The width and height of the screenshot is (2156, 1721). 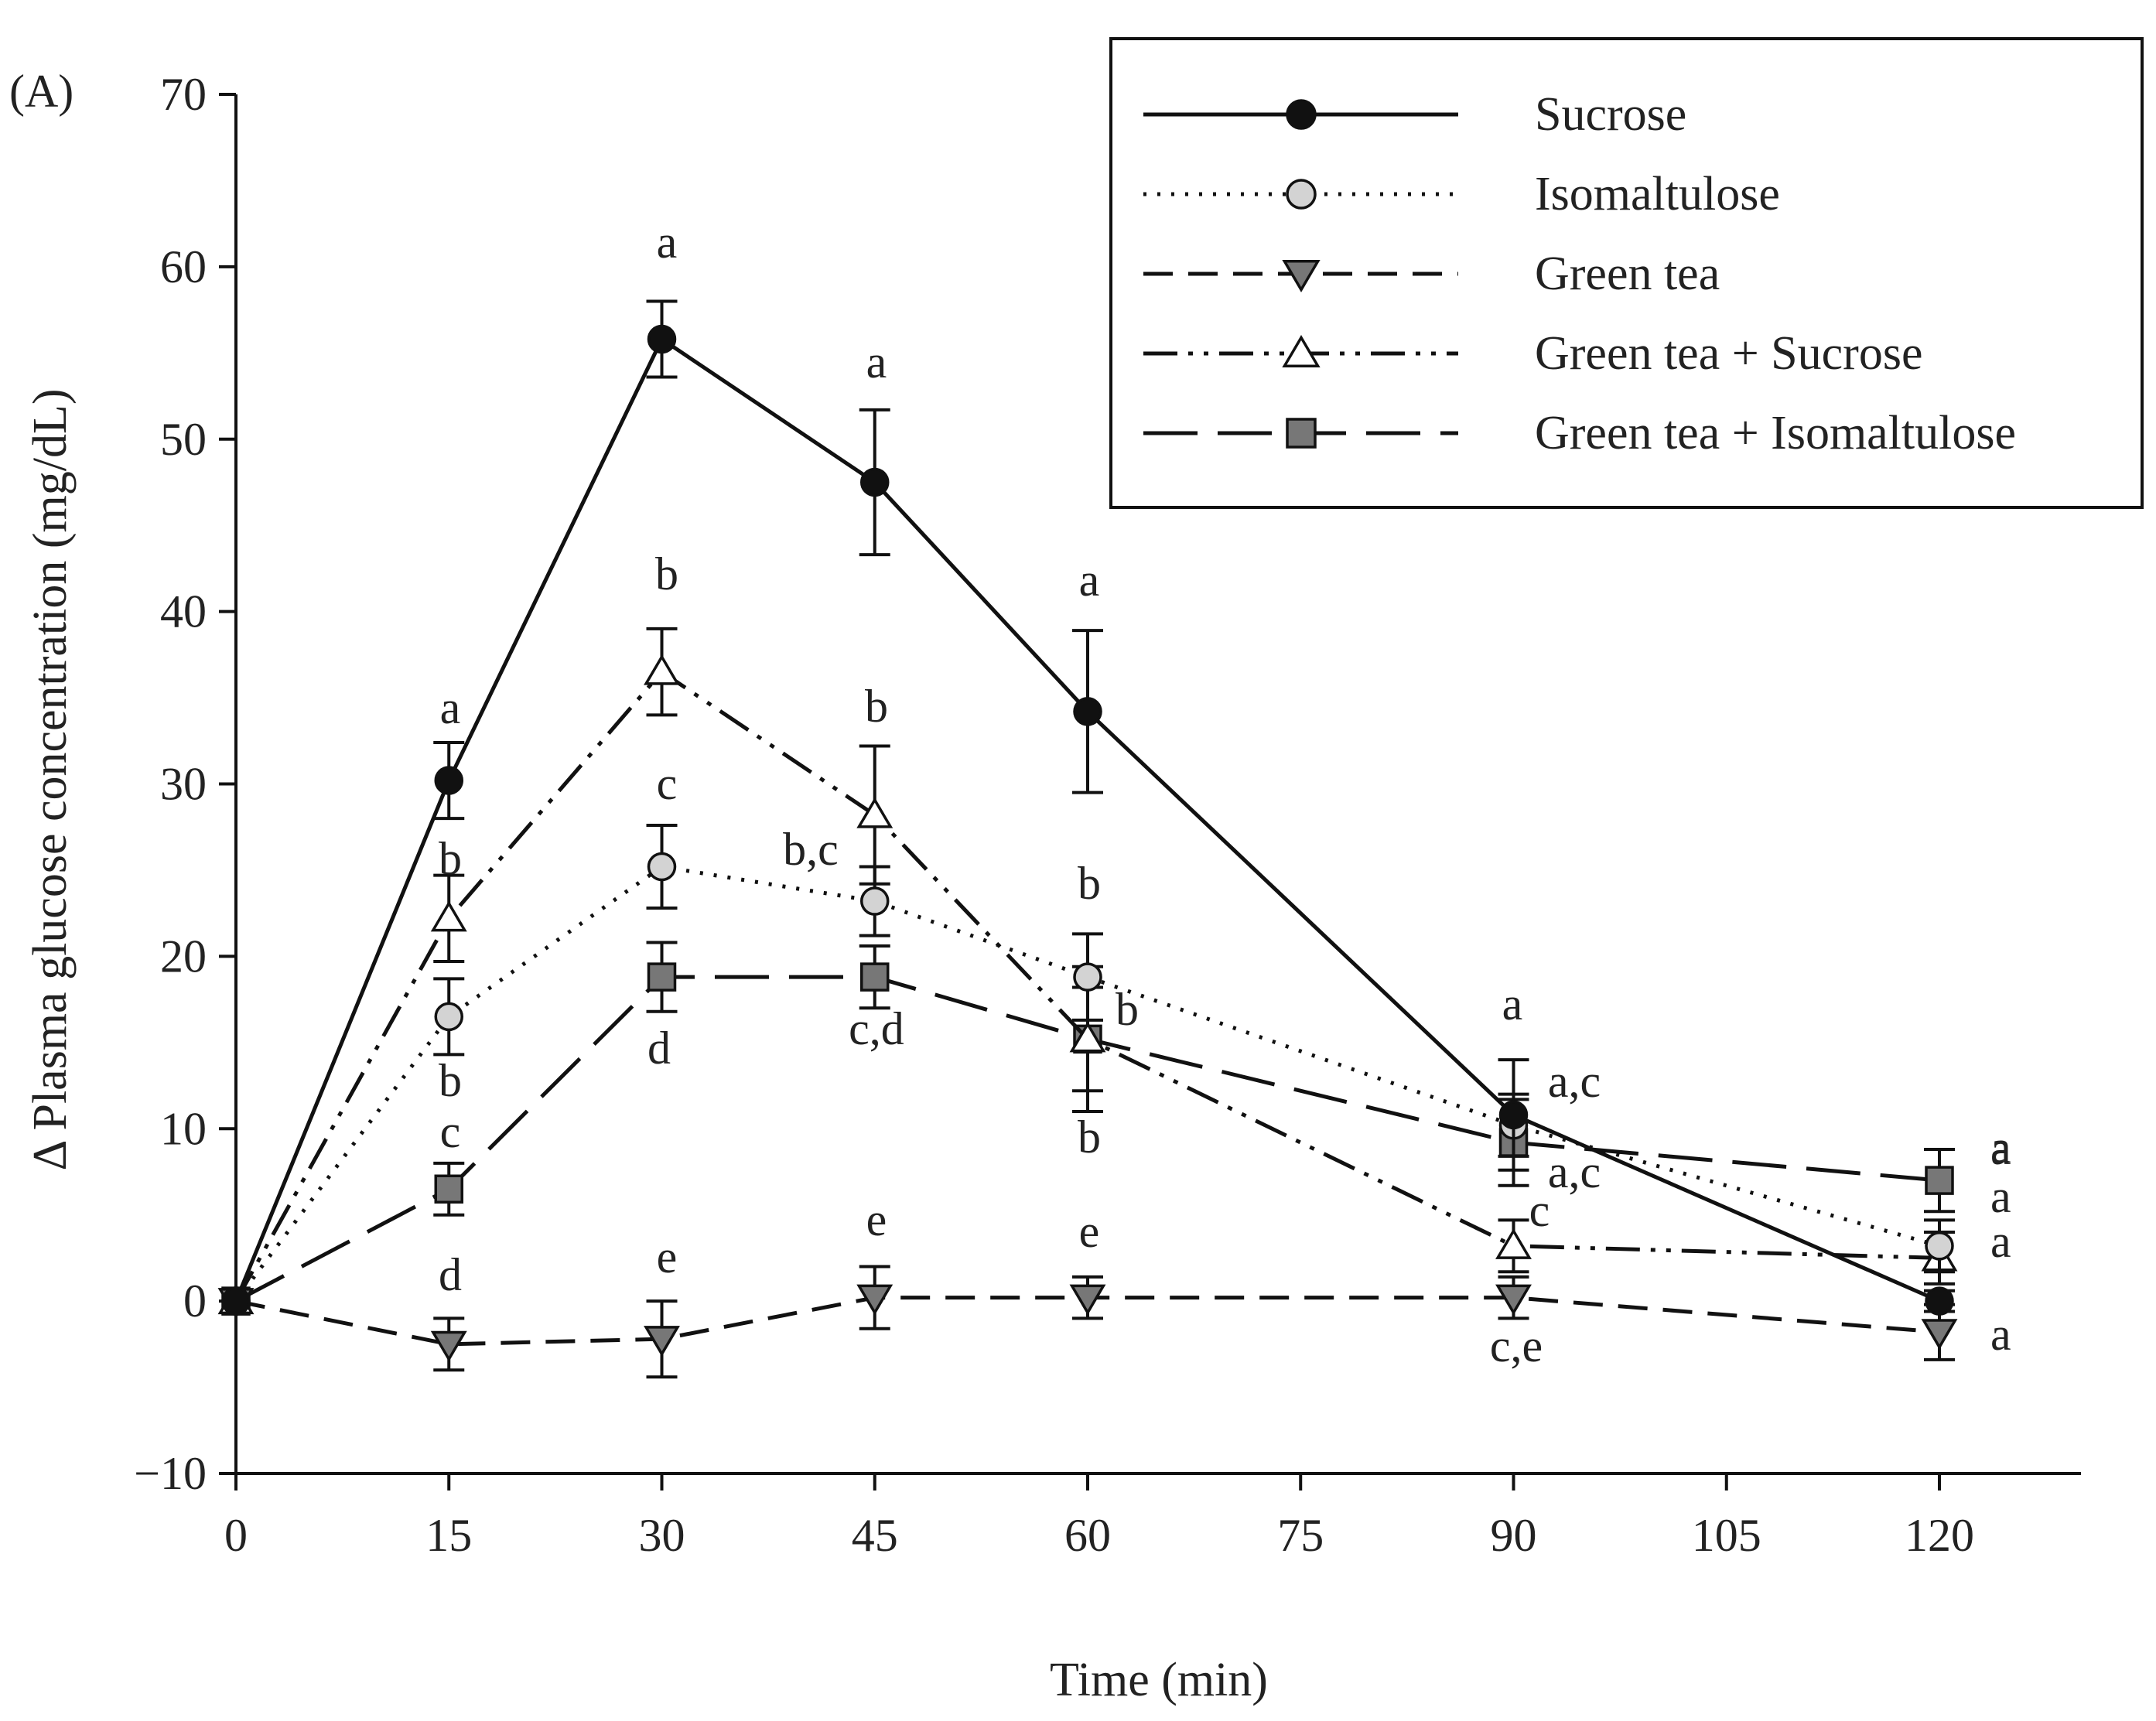 What do you see at coordinates (1532, 353) in the screenshot?
I see `legend-item-green-tea-sucrose: Green tea + Sucrose` at bounding box center [1532, 353].